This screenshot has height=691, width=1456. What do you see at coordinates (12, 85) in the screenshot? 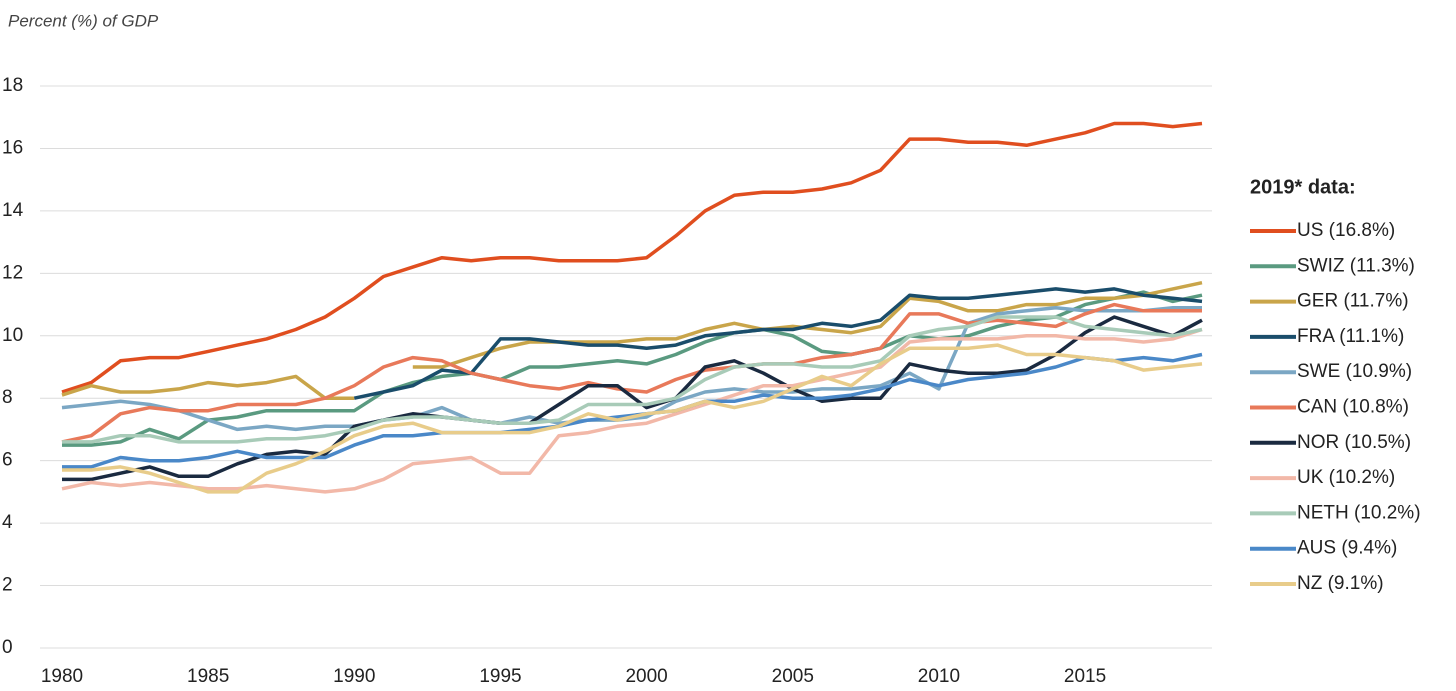
I see `y-tick-label: 18` at bounding box center [12, 85].